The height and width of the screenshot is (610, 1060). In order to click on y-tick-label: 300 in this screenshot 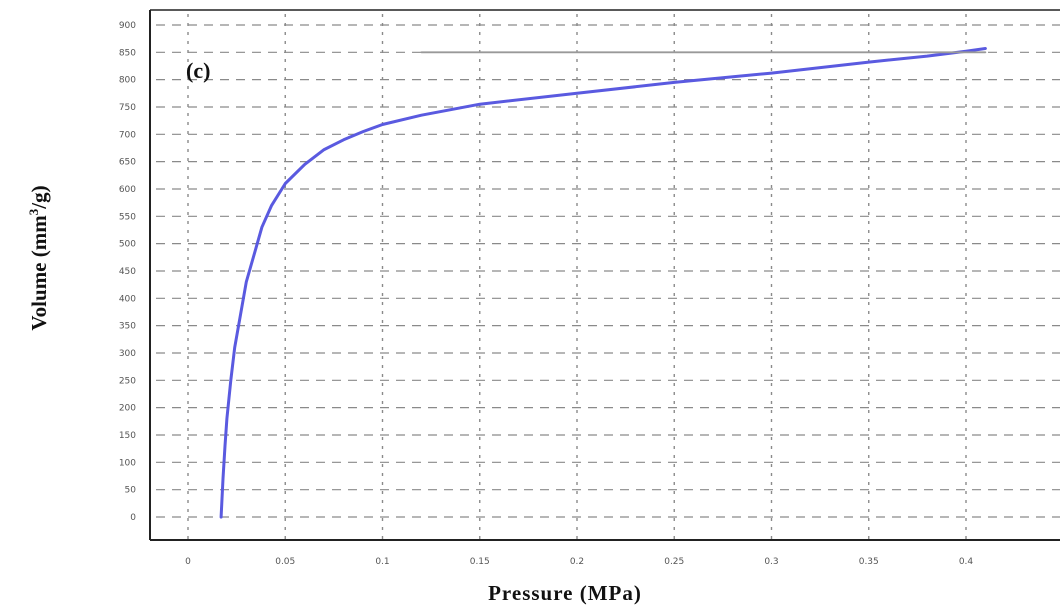, I will do `click(127, 354)`.